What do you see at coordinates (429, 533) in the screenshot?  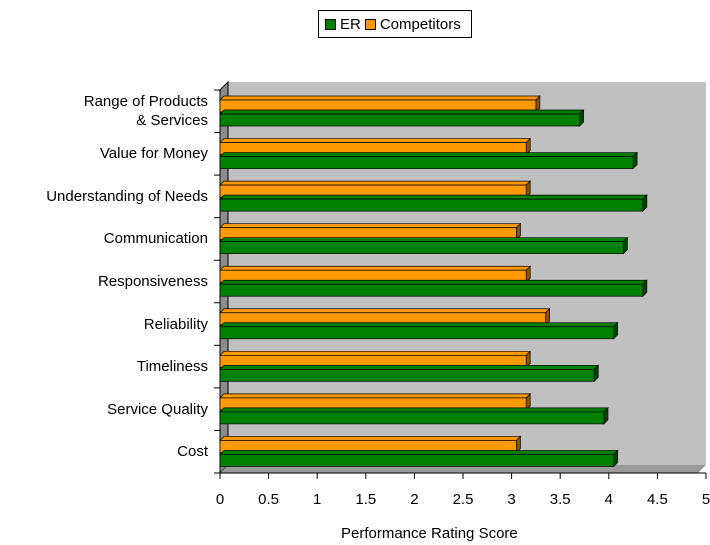 I see `x-axis-title: Performance Rating Score` at bounding box center [429, 533].